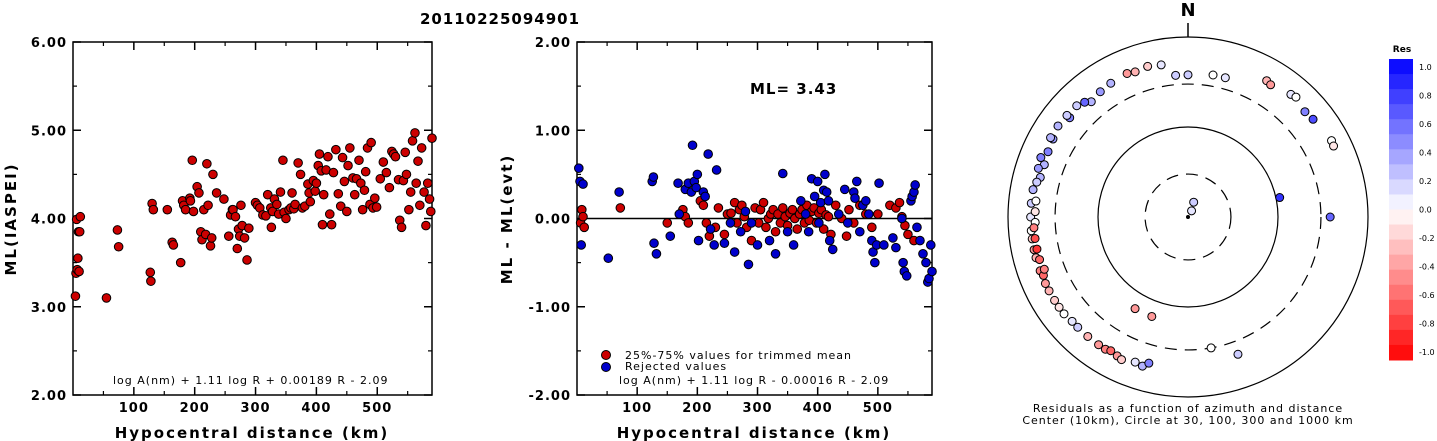  I want to click on colorbar-tick-label: 0.6, so click(1425, 124).